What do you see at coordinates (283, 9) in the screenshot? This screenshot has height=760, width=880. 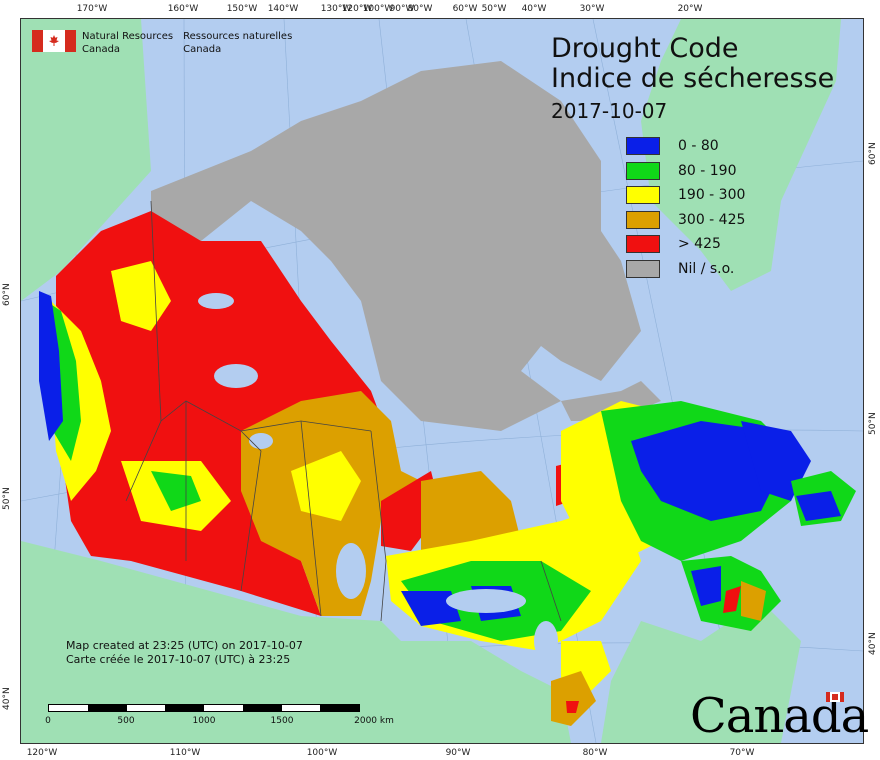 I see `lon-label-top: 140°W` at bounding box center [283, 9].